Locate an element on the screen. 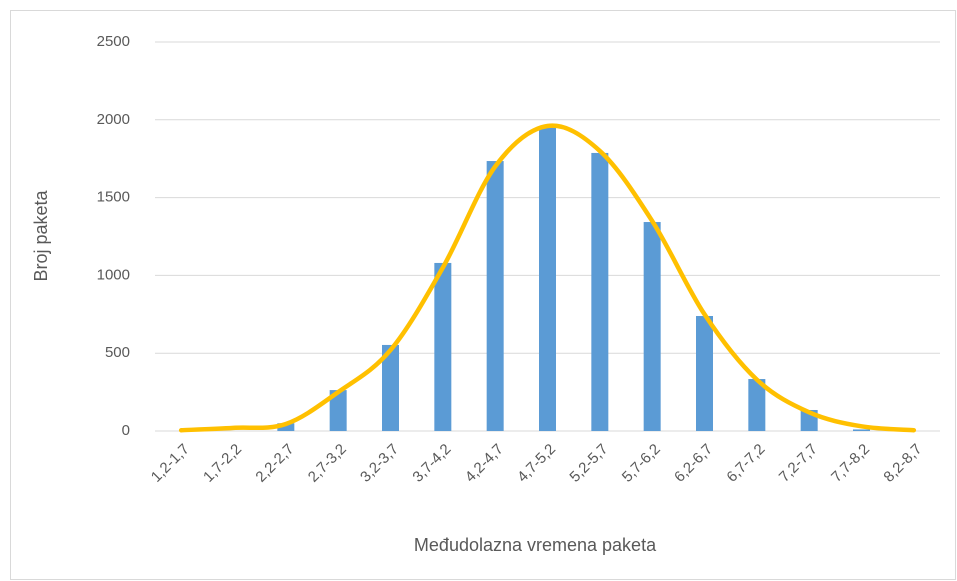  y-tick-label: 1500 is located at coordinates (113, 197).